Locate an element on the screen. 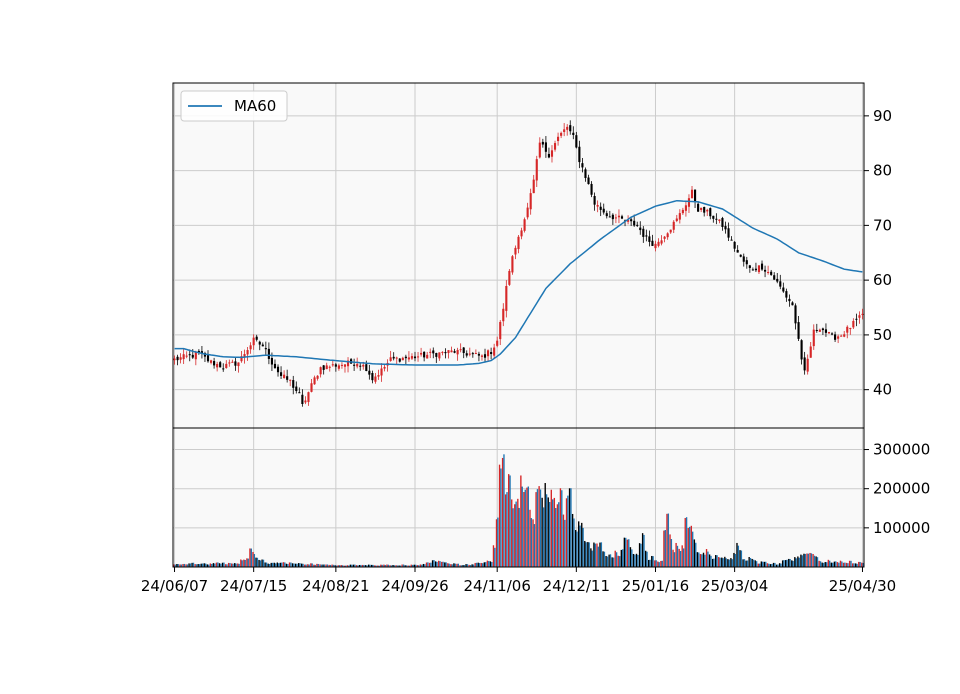  volume-panel-frame is located at coordinates (518, 497).